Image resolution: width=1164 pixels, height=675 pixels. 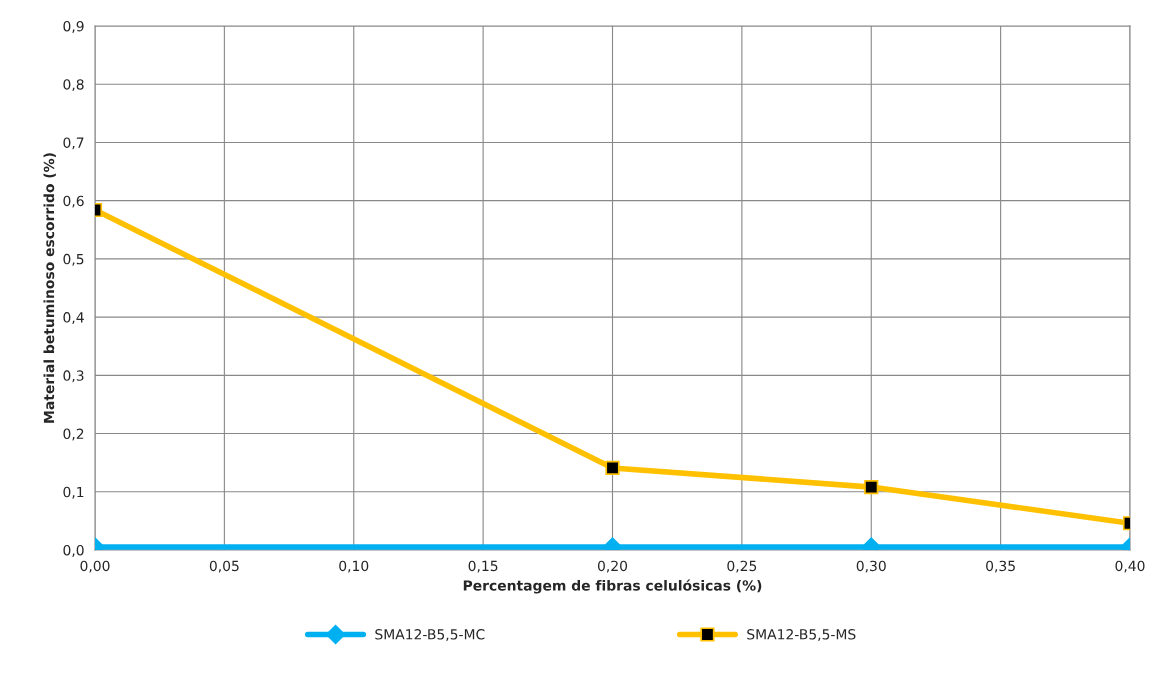 I want to click on y-tick-label: 0,9, so click(x=73, y=26).